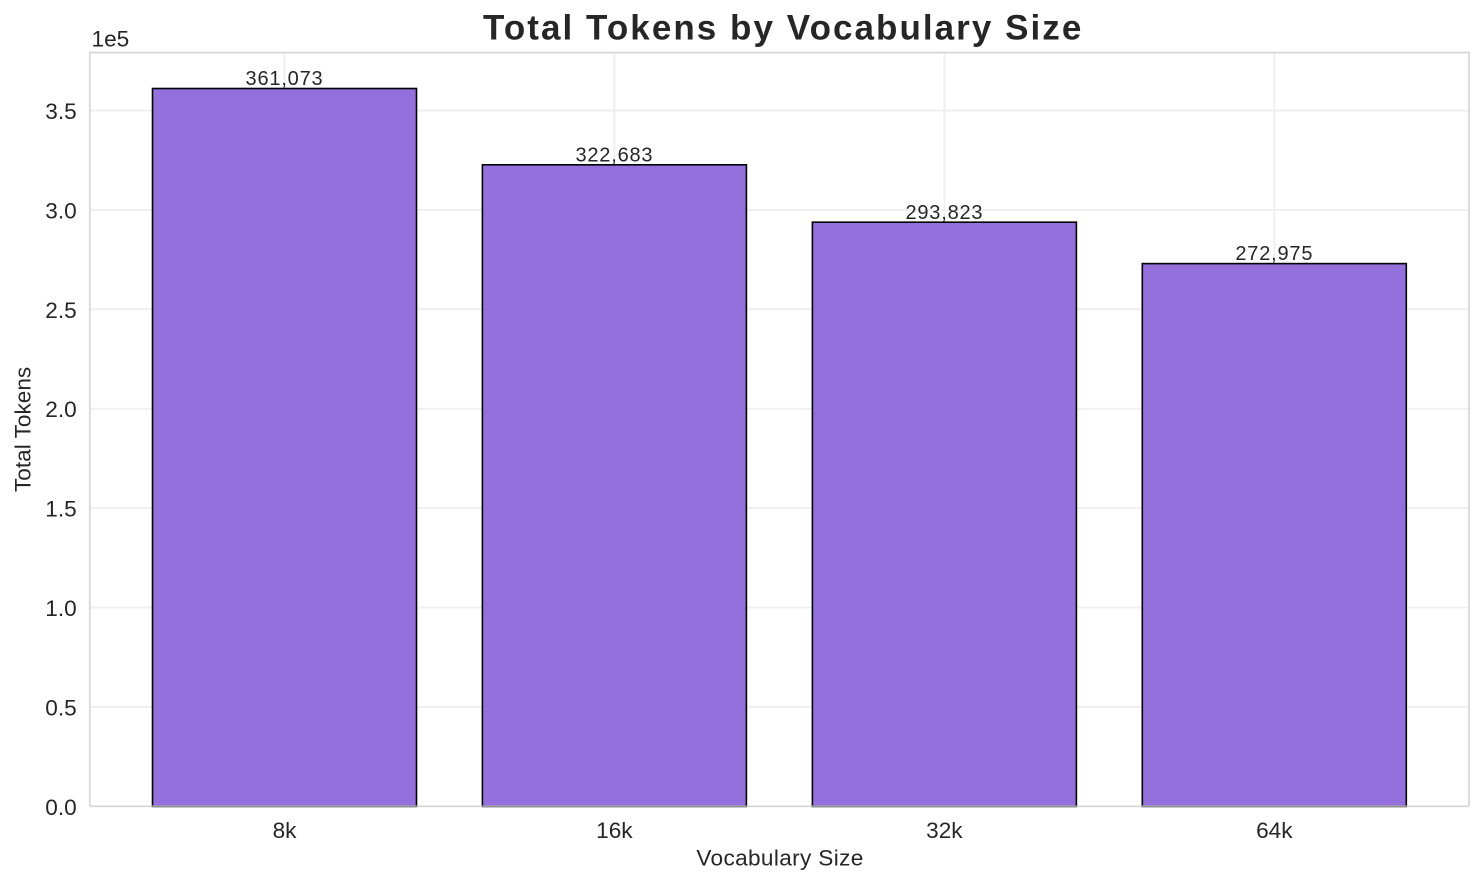  What do you see at coordinates (111, 39) in the screenshot?
I see `svg-text: 1e5` at bounding box center [111, 39].